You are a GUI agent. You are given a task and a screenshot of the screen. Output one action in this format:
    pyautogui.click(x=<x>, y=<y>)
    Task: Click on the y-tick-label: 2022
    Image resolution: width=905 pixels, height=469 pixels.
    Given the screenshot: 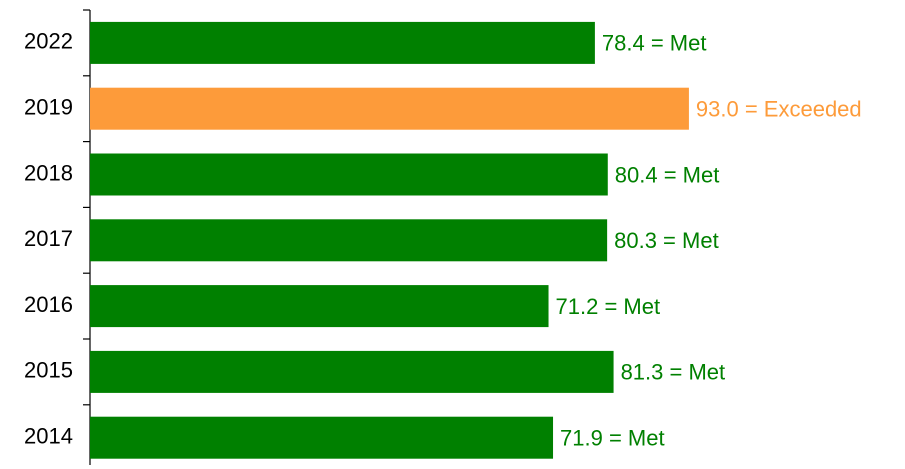 What is the action you would take?
    pyautogui.click(x=48, y=41)
    